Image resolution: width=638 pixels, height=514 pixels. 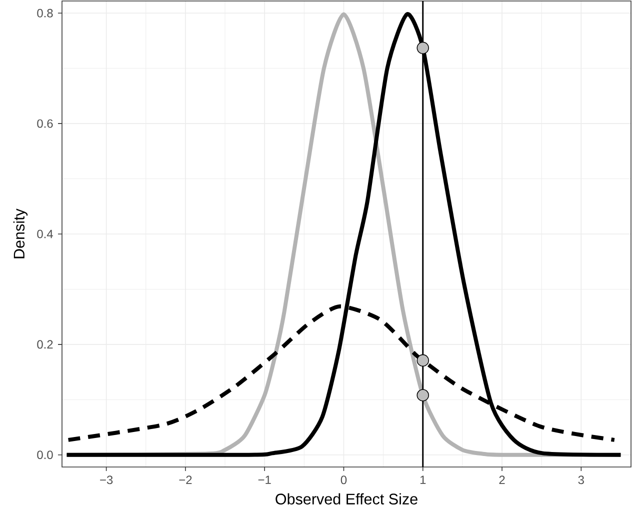 What do you see at coordinates (45, 13) in the screenshot?
I see `y-tick-label: 0.8` at bounding box center [45, 13].